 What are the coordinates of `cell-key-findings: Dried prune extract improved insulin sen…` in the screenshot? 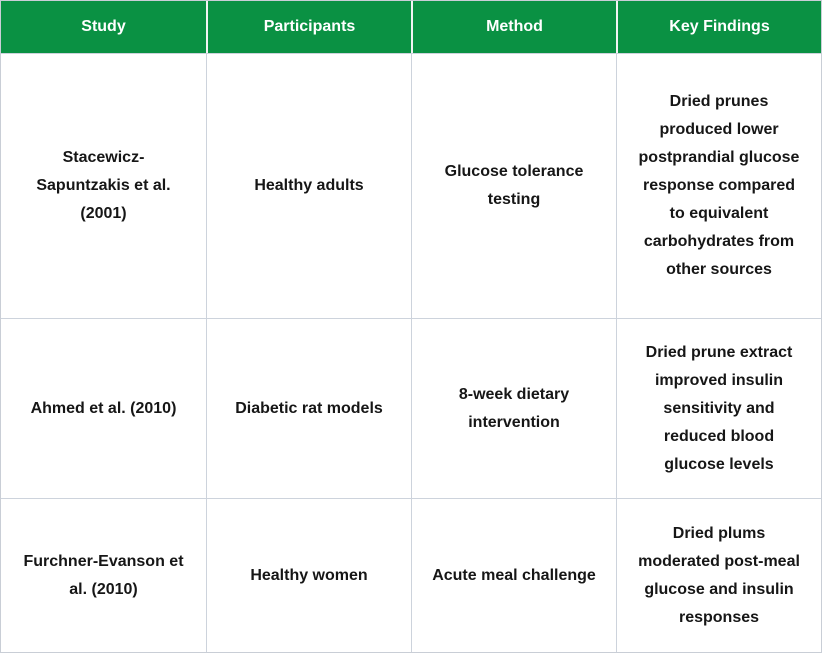 It's located at (718, 408).